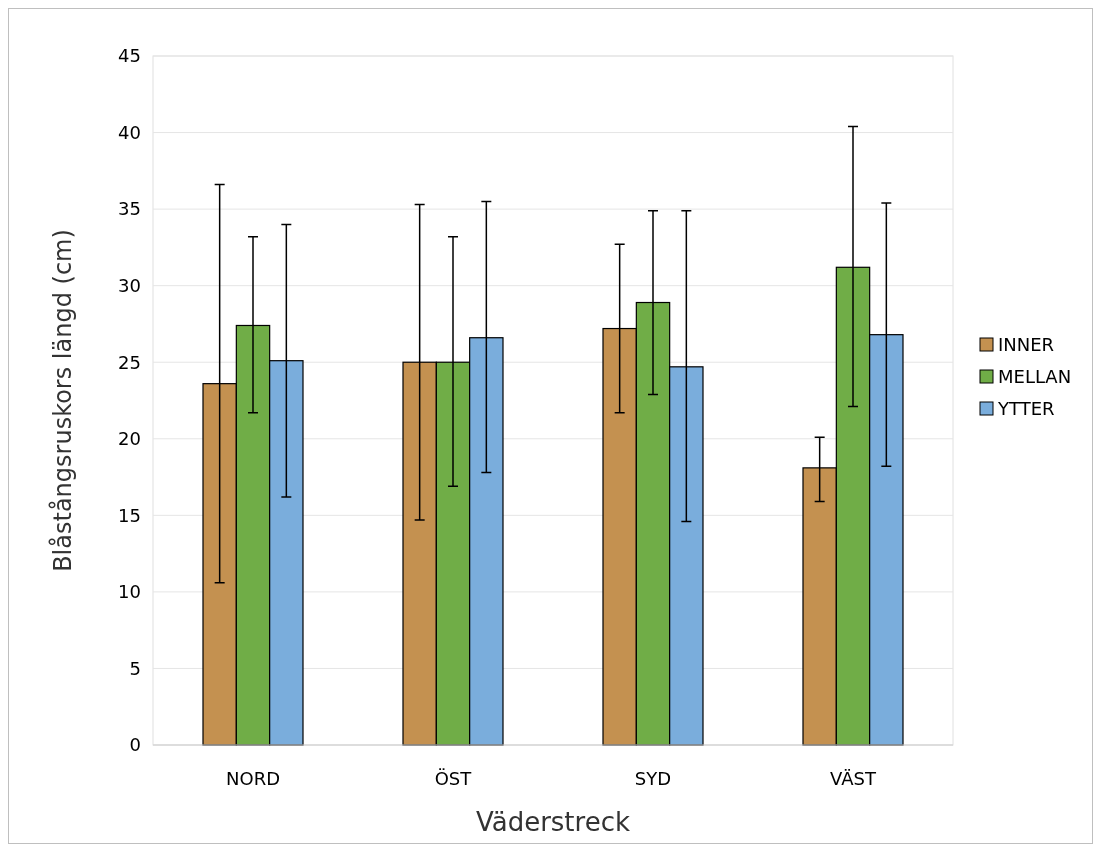 This screenshot has width=1094, height=845. Describe the element at coordinates (553, 822) in the screenshot. I see `x-axis-title: Väderstreck` at that location.